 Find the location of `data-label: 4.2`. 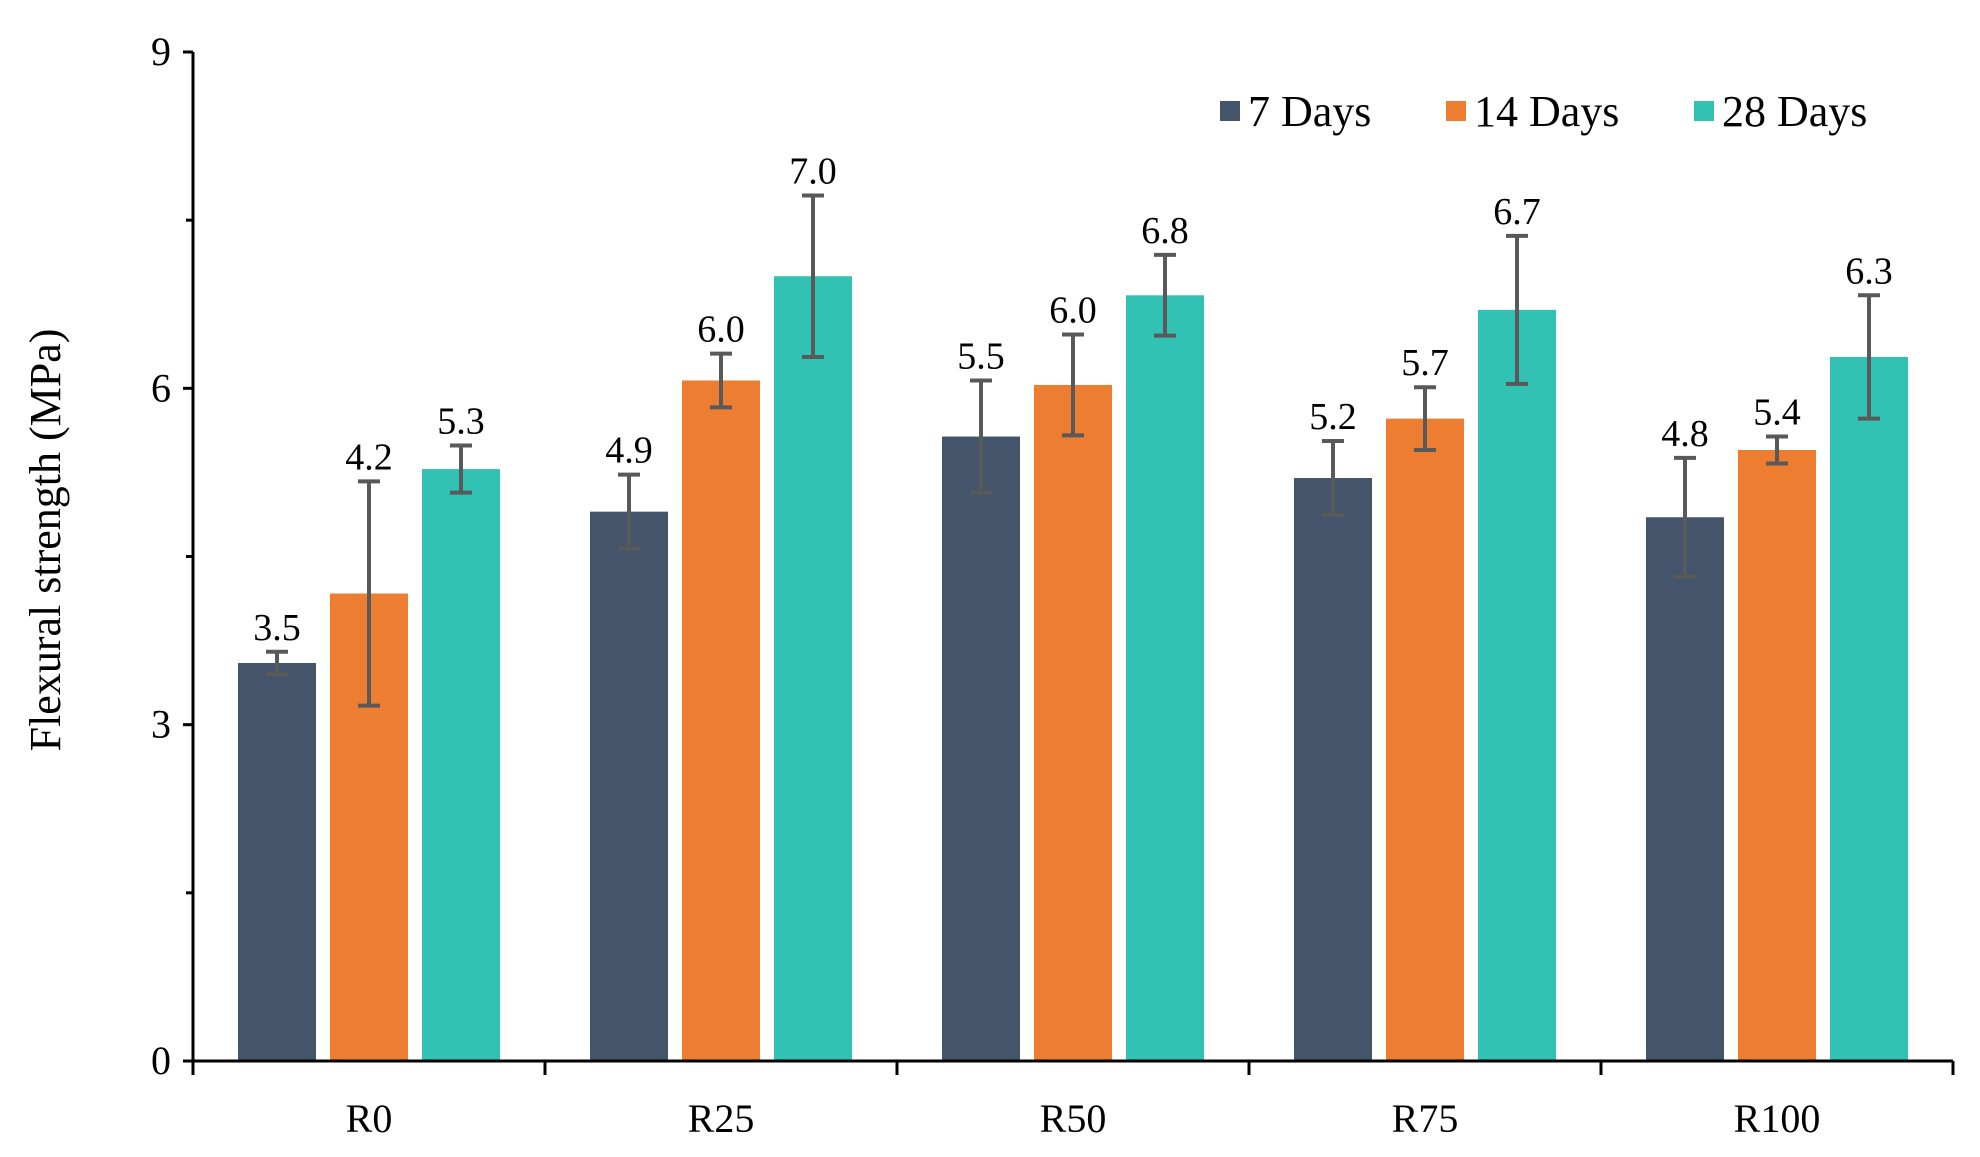

data-label: 4.2 is located at coordinates (369, 457).